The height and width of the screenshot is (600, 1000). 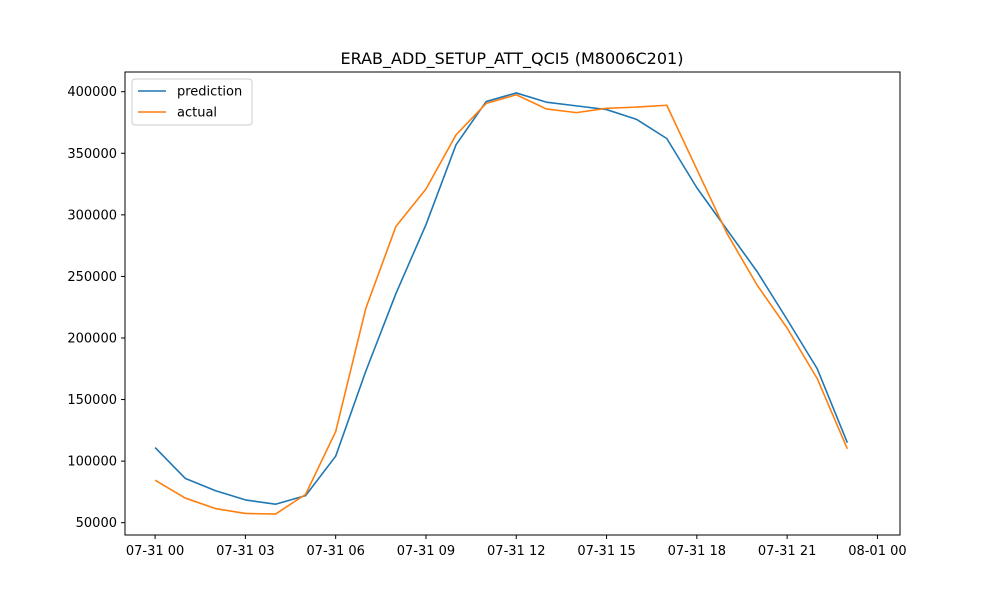 What do you see at coordinates (245, 551) in the screenshot?
I see `x-tick-label: 07-31 03` at bounding box center [245, 551].